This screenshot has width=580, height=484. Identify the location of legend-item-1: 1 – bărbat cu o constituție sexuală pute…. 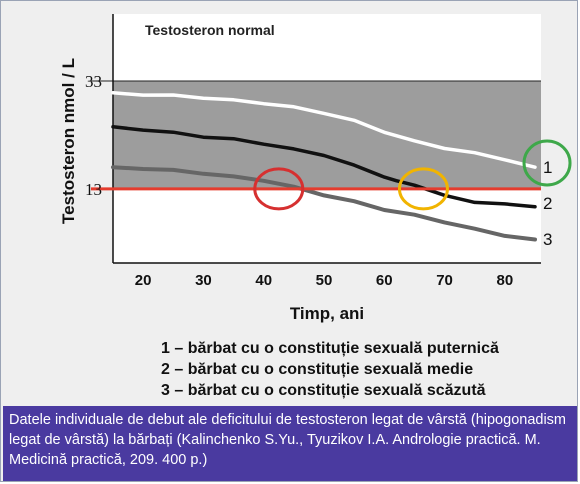
(330, 348).